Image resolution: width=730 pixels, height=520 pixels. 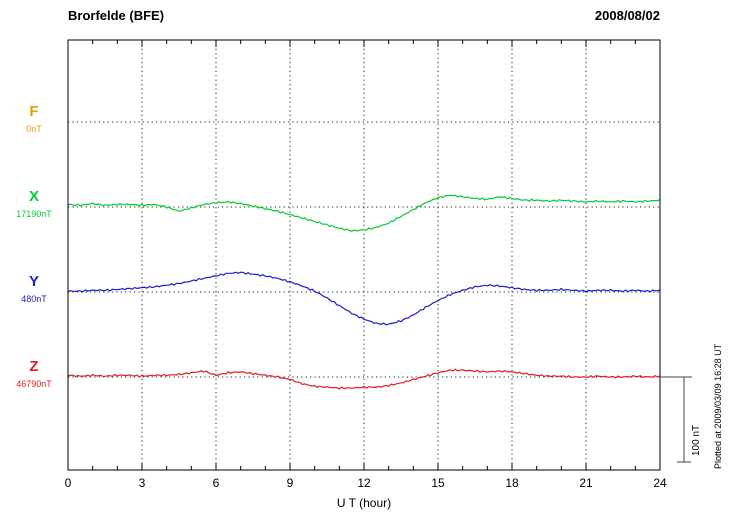 What do you see at coordinates (142, 483) in the screenshot?
I see `x-tick-label: 3` at bounding box center [142, 483].